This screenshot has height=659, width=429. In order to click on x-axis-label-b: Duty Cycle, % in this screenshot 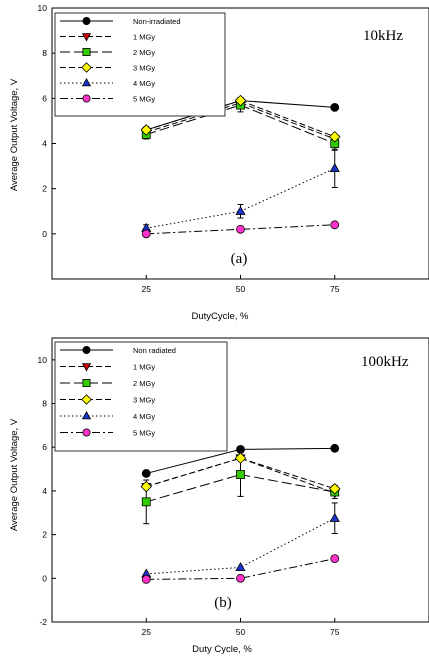, I will do `click(222, 649)`.